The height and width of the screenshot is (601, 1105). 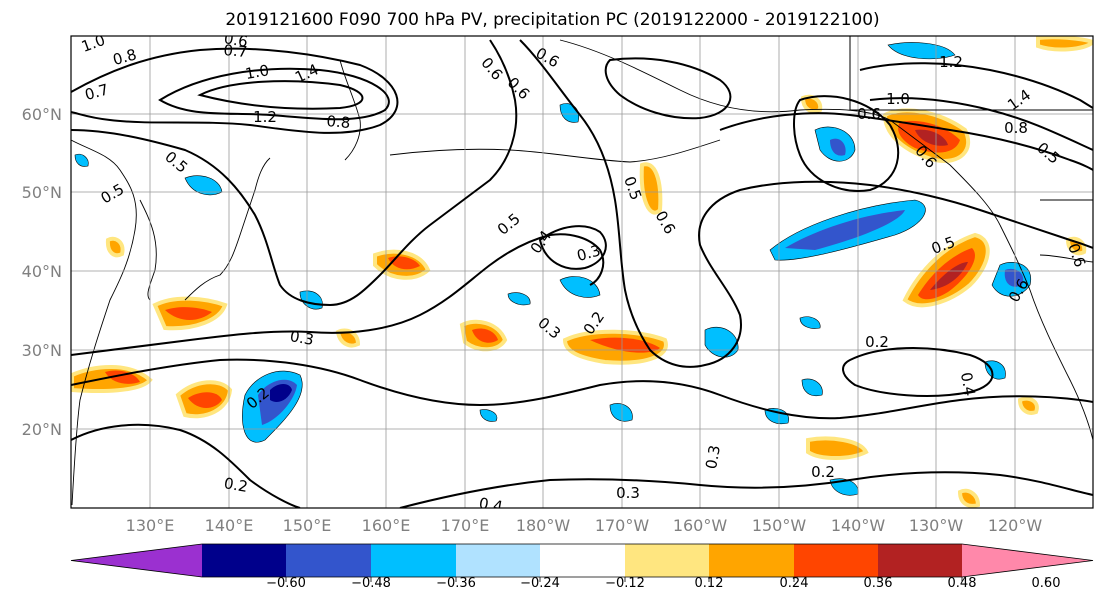 What do you see at coordinates (150, 525) in the screenshot?
I see `longitude-label: 130°E` at bounding box center [150, 525].